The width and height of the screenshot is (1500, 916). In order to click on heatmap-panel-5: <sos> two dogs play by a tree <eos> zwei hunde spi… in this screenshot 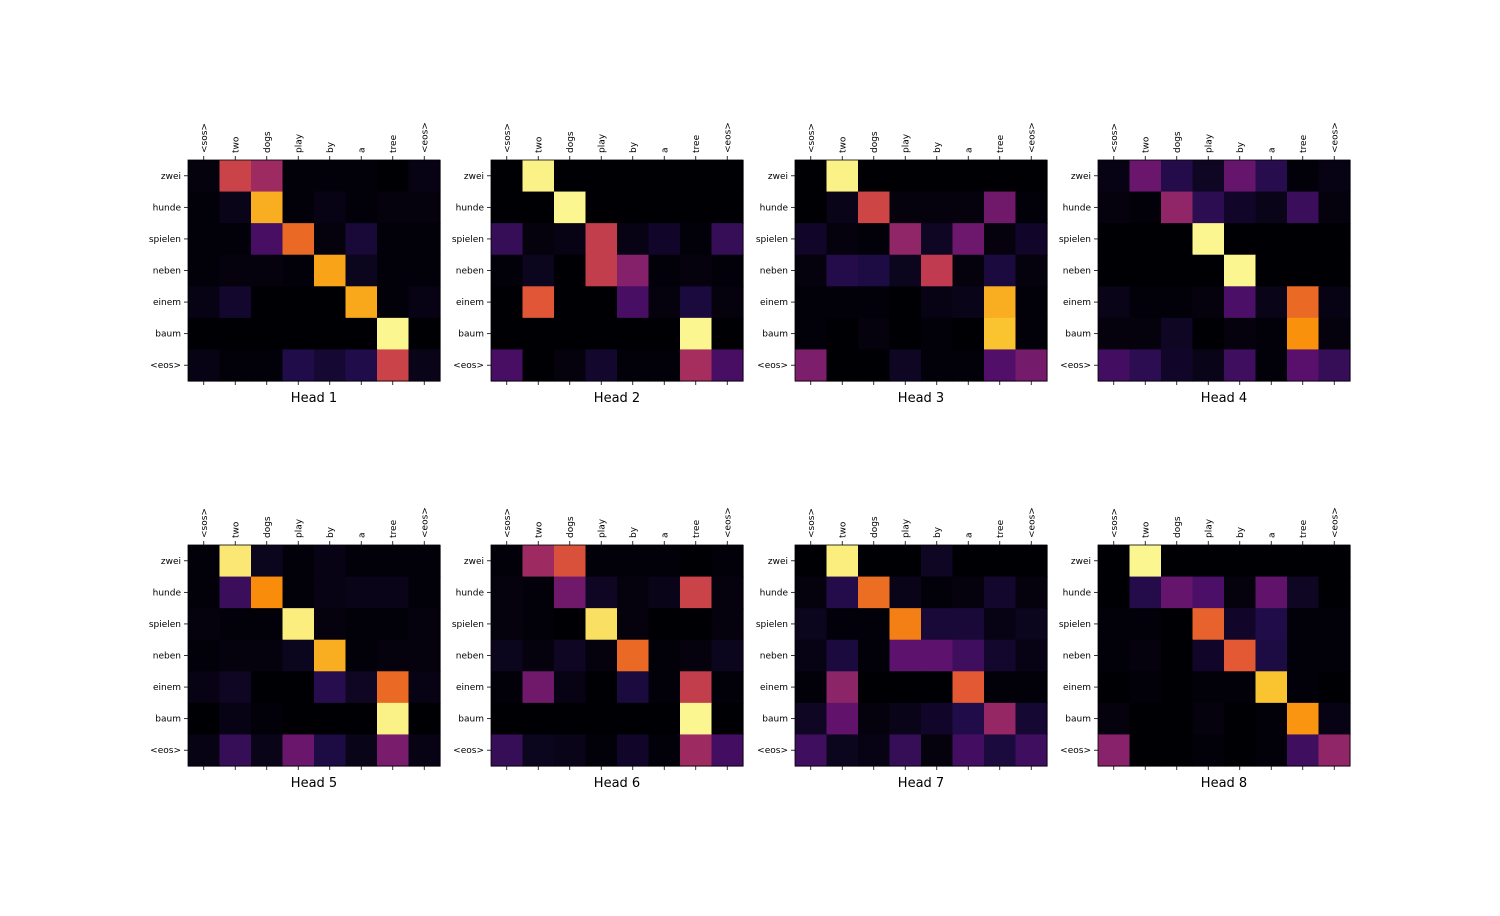, I will do `click(295, 649)`.